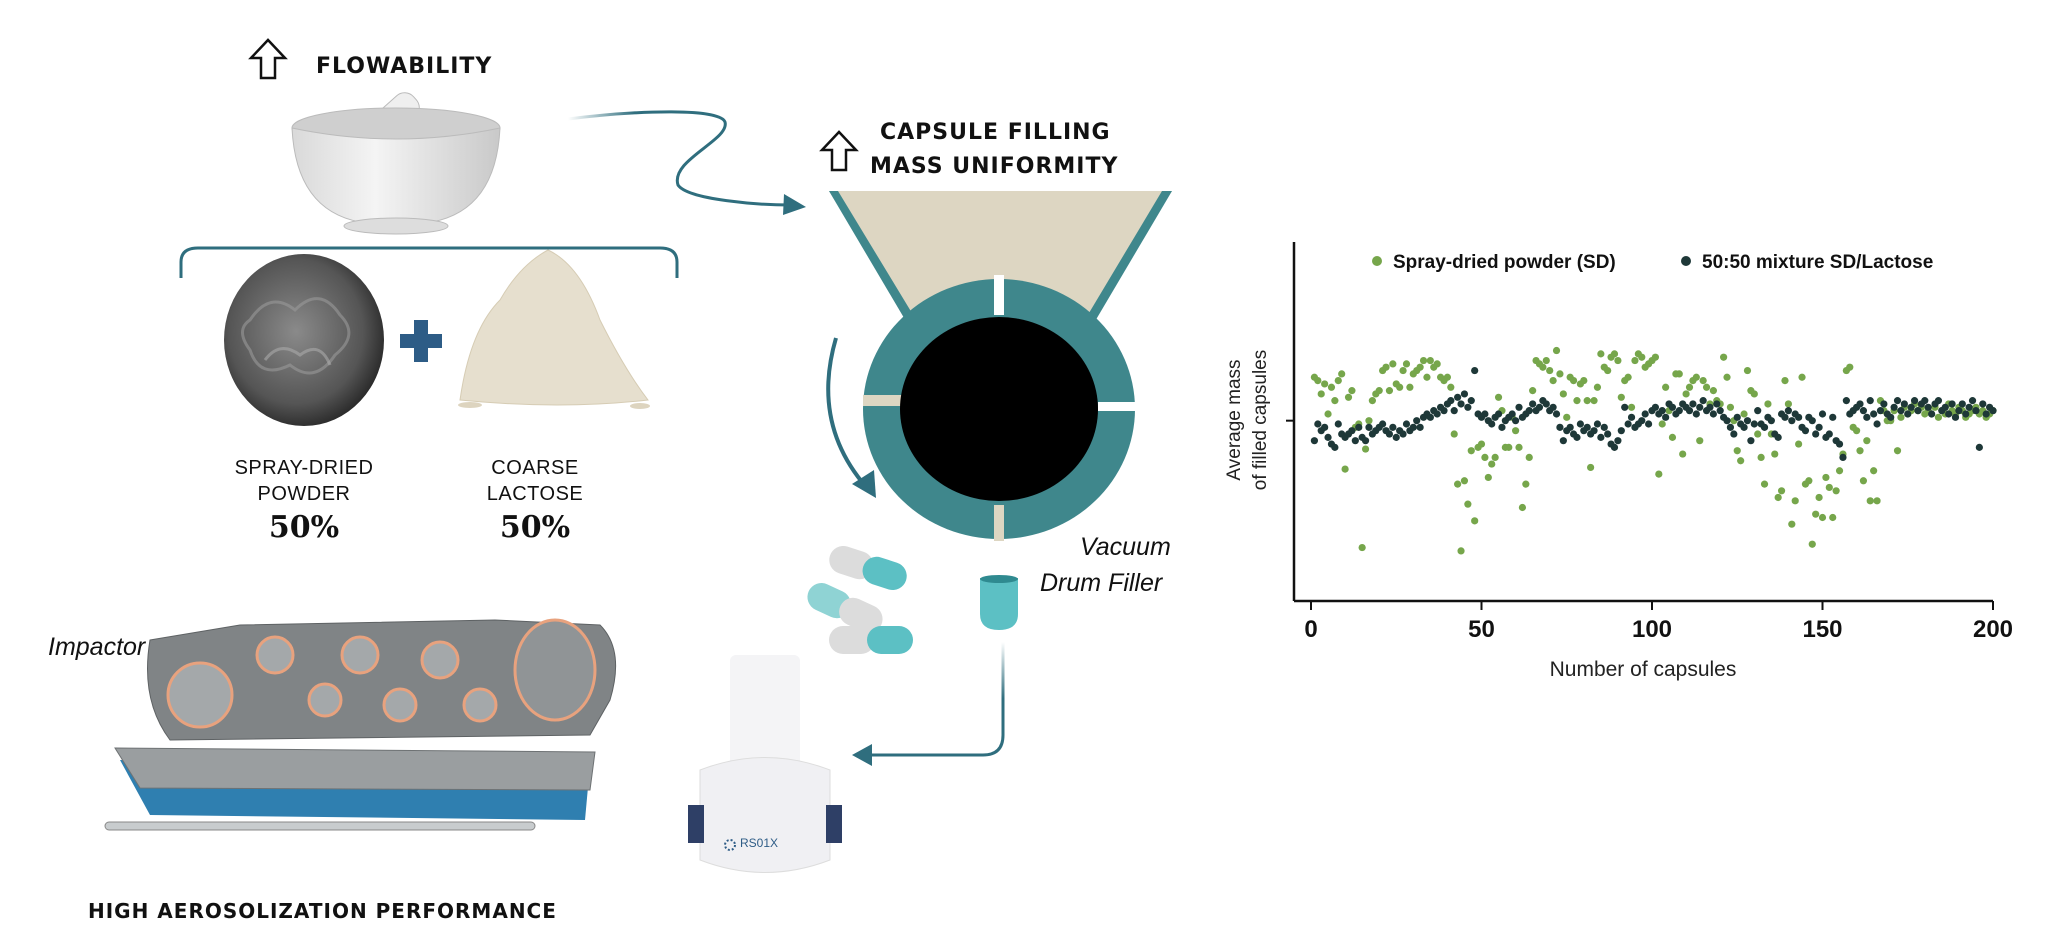  What do you see at coordinates (1504, 262) in the screenshot?
I see `legend-label: Spray-dried powder (SD)` at bounding box center [1504, 262].